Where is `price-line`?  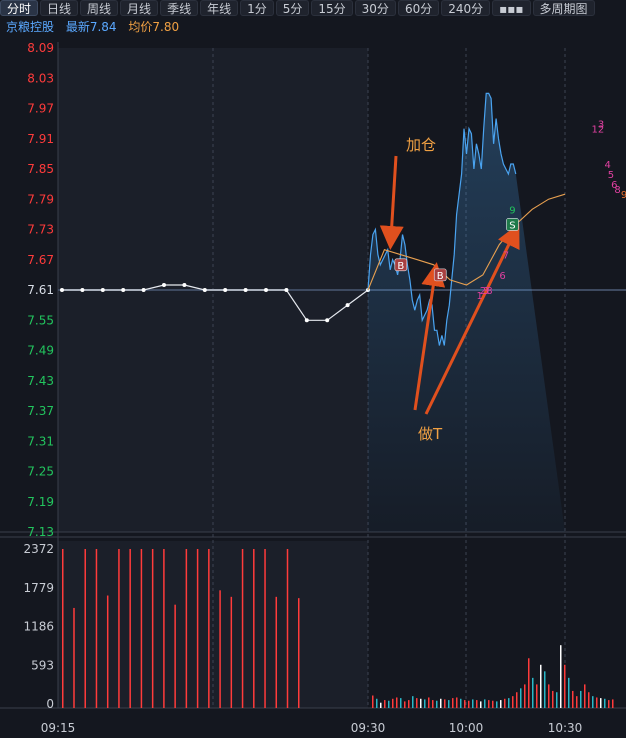 price-line is located at coordinates (442, 219).